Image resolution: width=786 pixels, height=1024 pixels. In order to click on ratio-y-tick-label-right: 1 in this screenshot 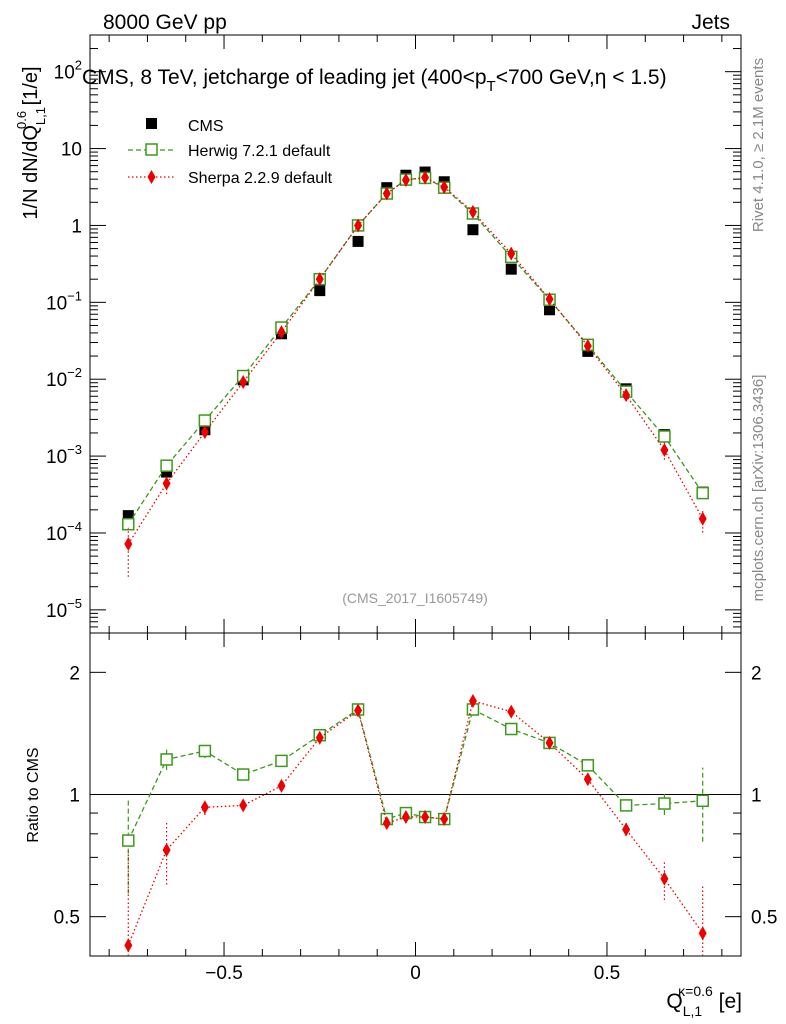, I will do `click(756, 796)`.